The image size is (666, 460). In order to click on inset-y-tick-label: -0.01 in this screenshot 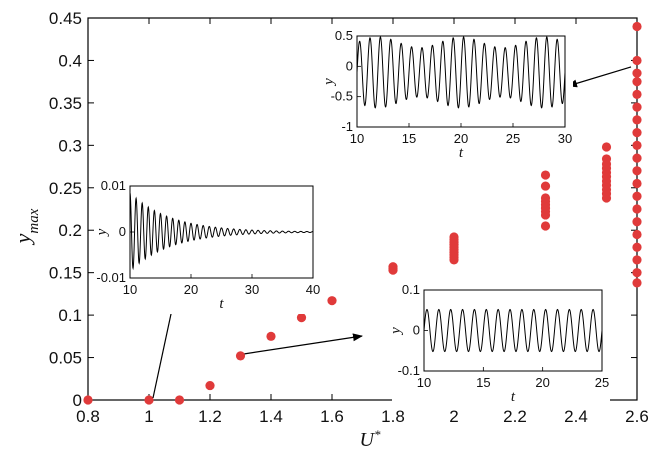, I will do `click(111, 277)`.